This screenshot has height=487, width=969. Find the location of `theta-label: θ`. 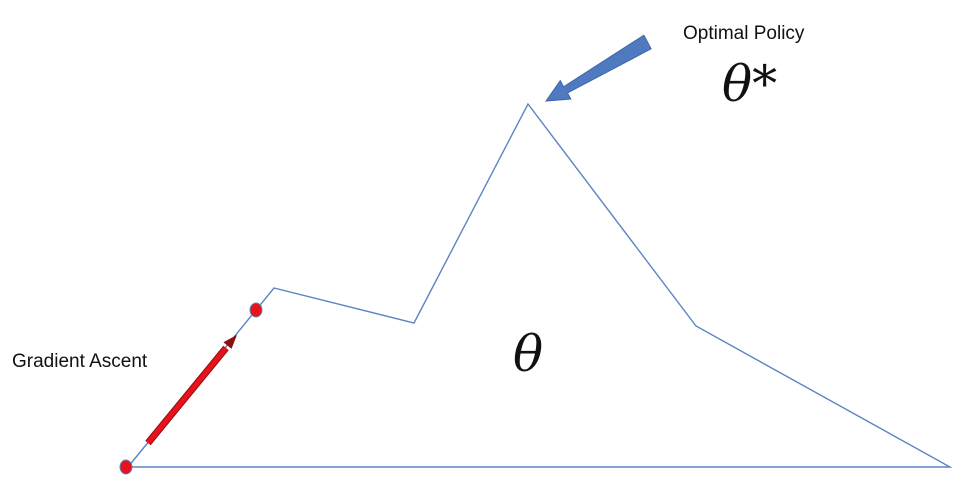

theta-label: θ is located at coordinates (528, 354).